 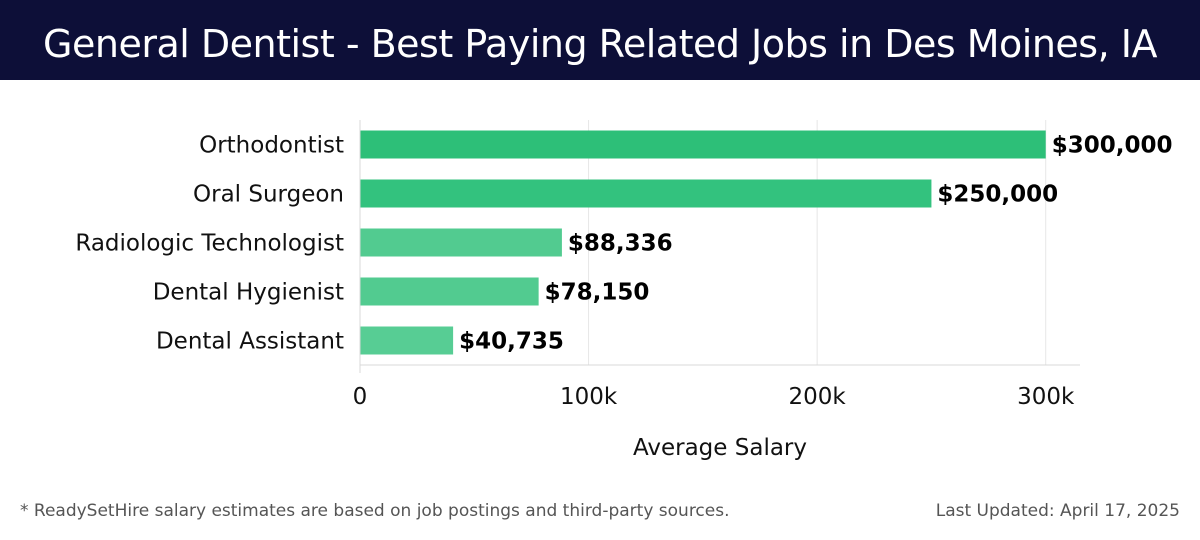 What do you see at coordinates (268, 195) in the screenshot?
I see `category-label: Oral Surgeon` at bounding box center [268, 195].